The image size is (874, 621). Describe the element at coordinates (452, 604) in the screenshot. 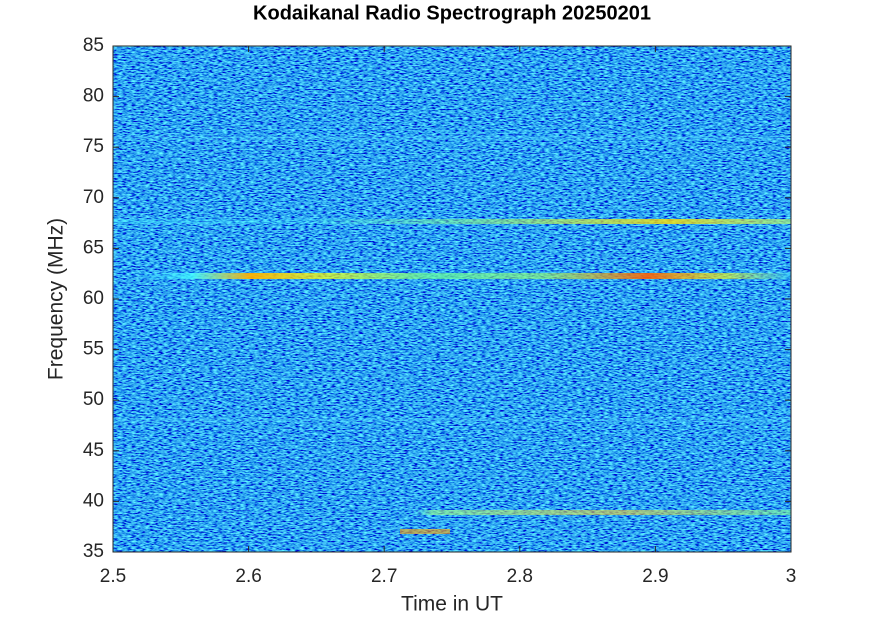

I see `x-axis-label: Time in UT` at that location.